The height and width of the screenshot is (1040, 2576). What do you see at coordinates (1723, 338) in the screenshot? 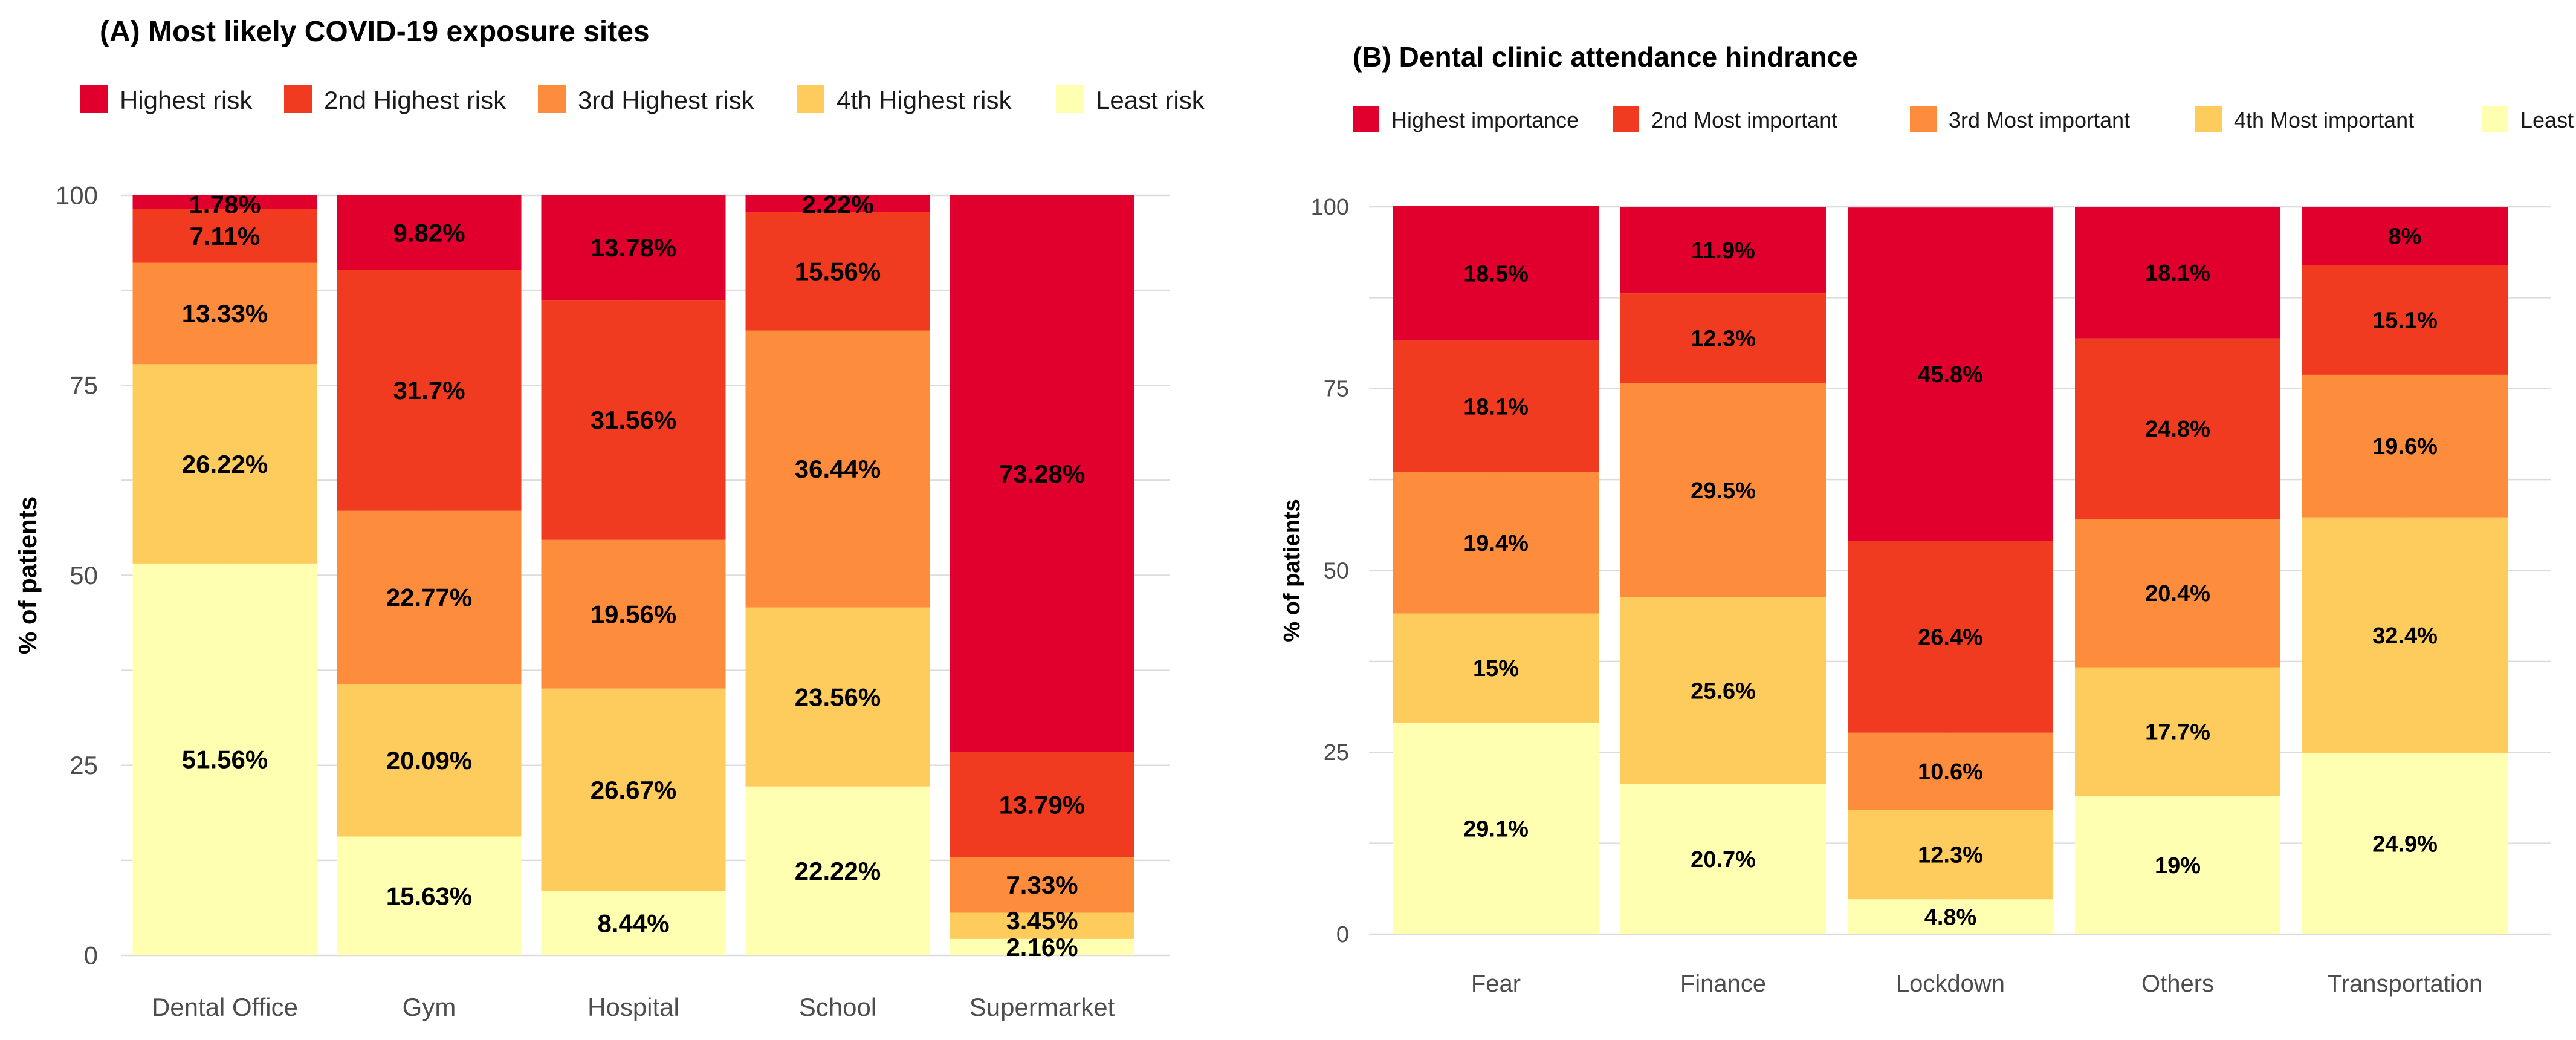
I see `data-label-b-finance-4: 12.3%` at bounding box center [1723, 338].